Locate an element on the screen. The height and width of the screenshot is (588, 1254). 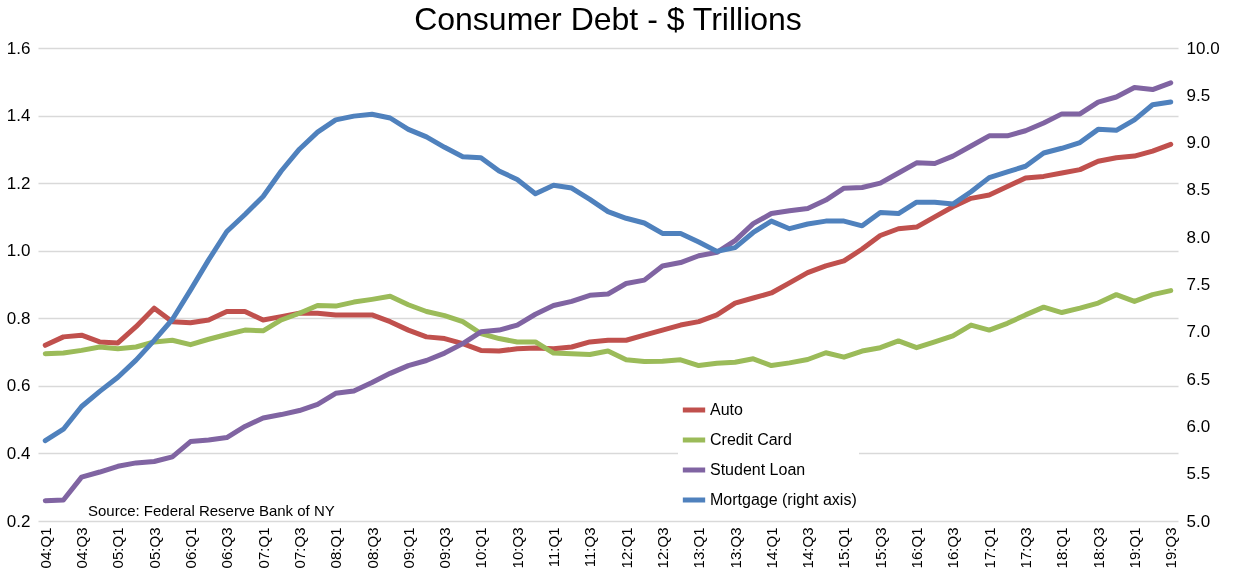
x-tick-label: 04:Q3 is located at coordinates (82, 548).